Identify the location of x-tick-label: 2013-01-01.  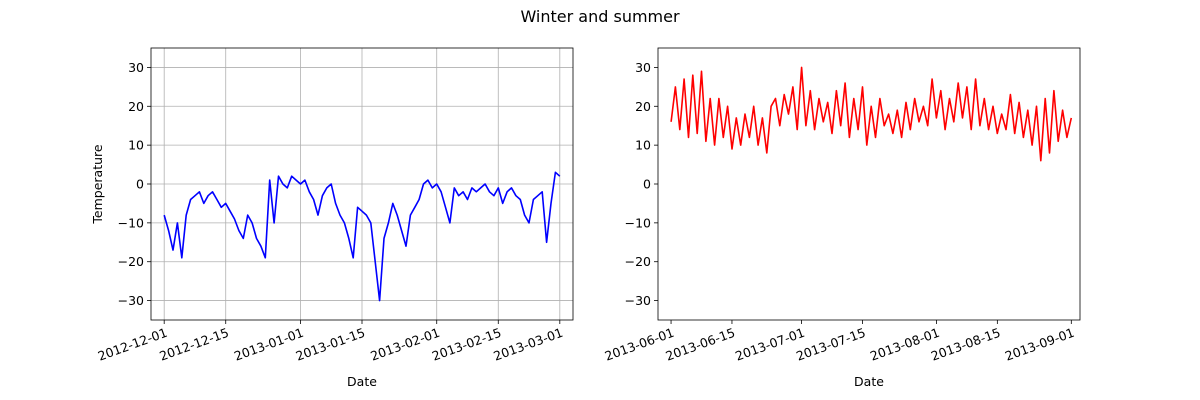
(268, 344).